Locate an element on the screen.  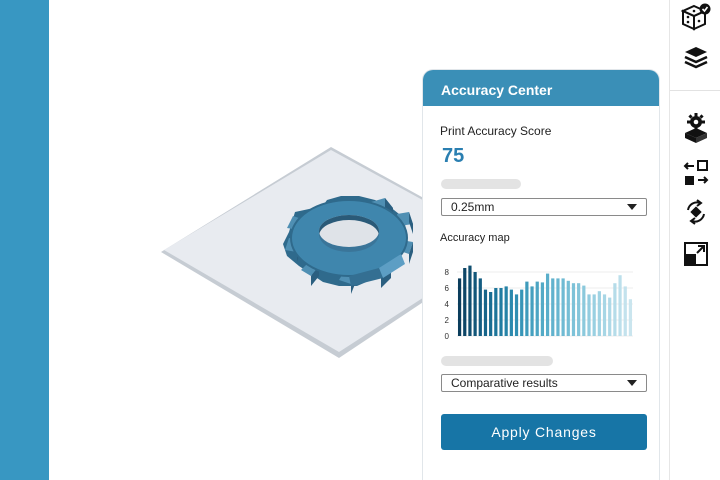
gear-model is located at coordinates (348, 245).